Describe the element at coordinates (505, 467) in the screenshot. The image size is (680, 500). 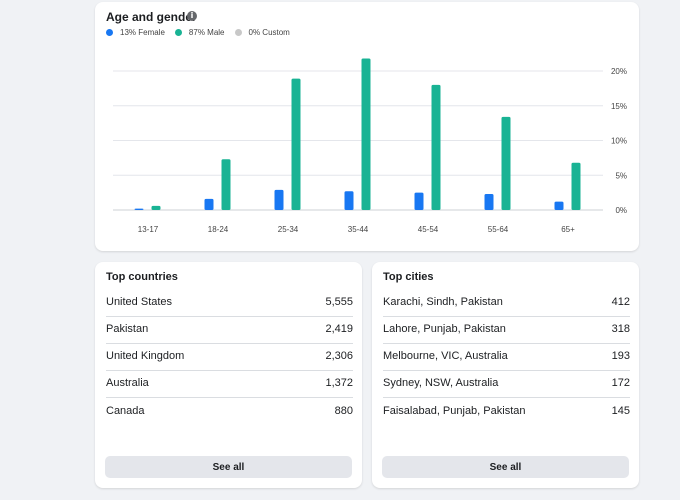
I see `cities-see-all-button: See all` at that location.